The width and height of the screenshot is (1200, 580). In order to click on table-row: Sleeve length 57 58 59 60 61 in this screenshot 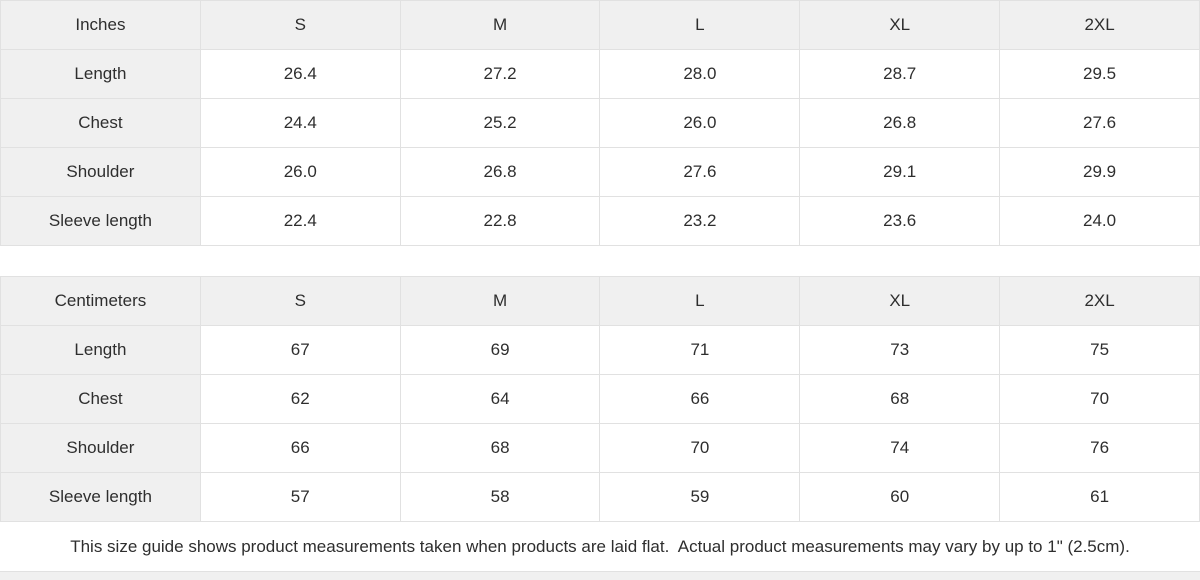, I will do `click(600, 497)`.